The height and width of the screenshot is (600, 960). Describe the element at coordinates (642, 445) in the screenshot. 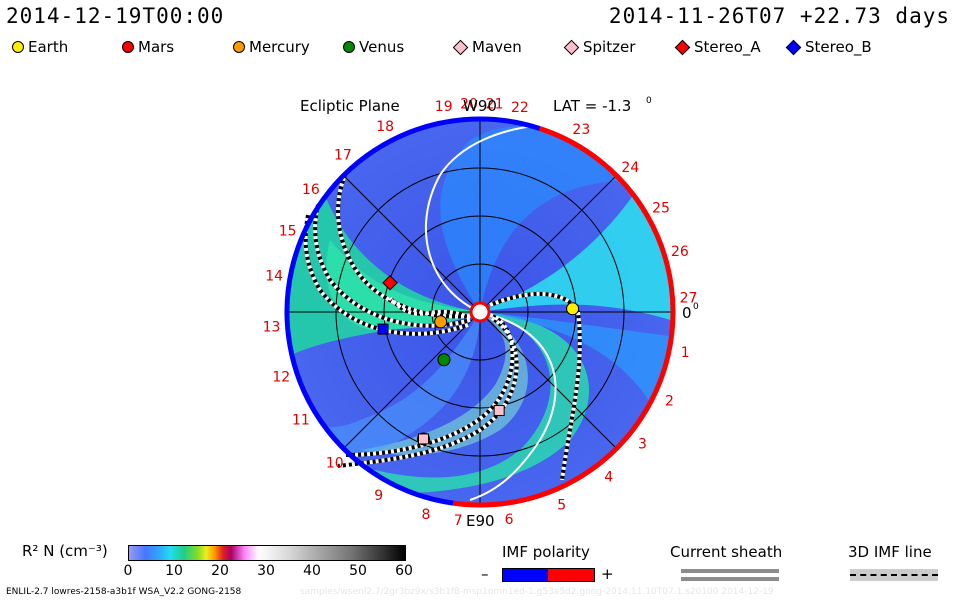

I see `carrington-tick-3: 3` at that location.